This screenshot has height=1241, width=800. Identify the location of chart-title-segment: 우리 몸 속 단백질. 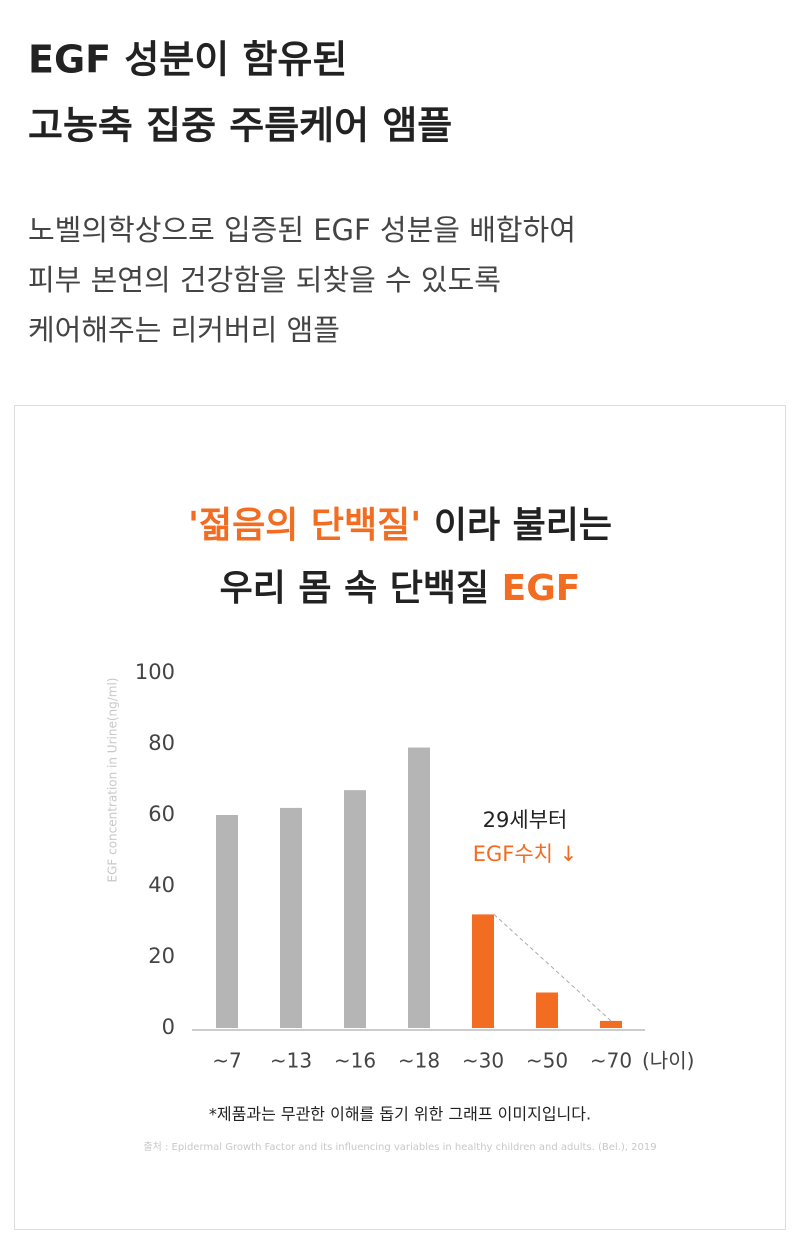
(361, 588).